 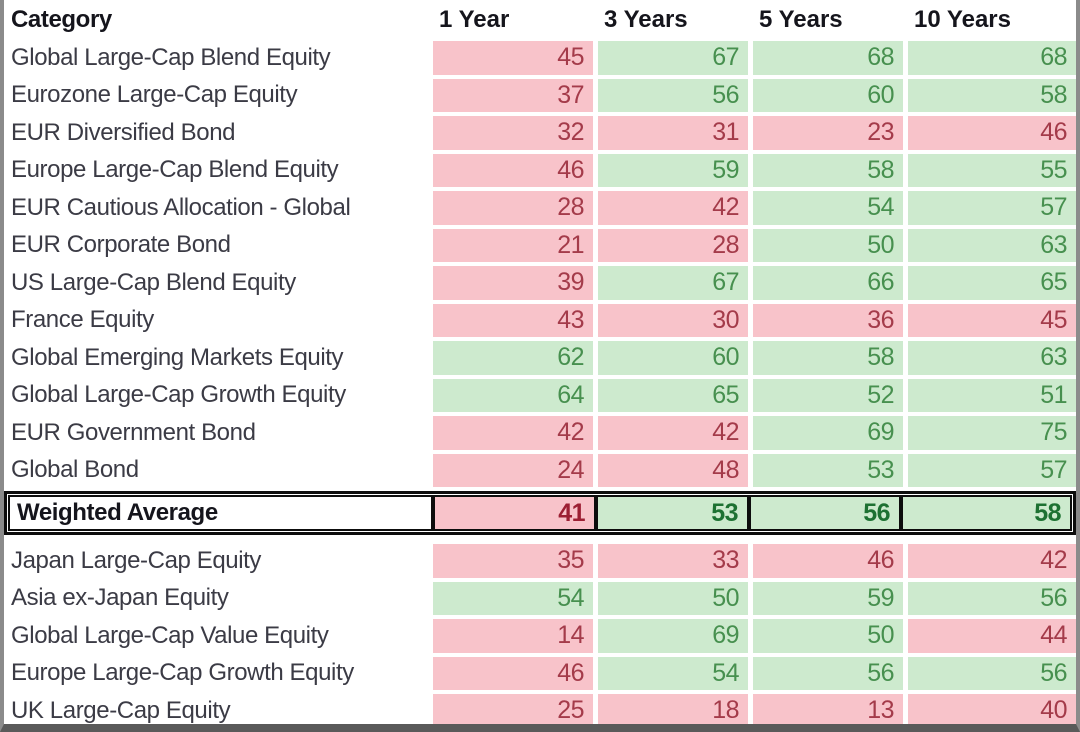 What do you see at coordinates (513, 395) in the screenshot?
I see `value-cell-1-year: 64` at bounding box center [513, 395].